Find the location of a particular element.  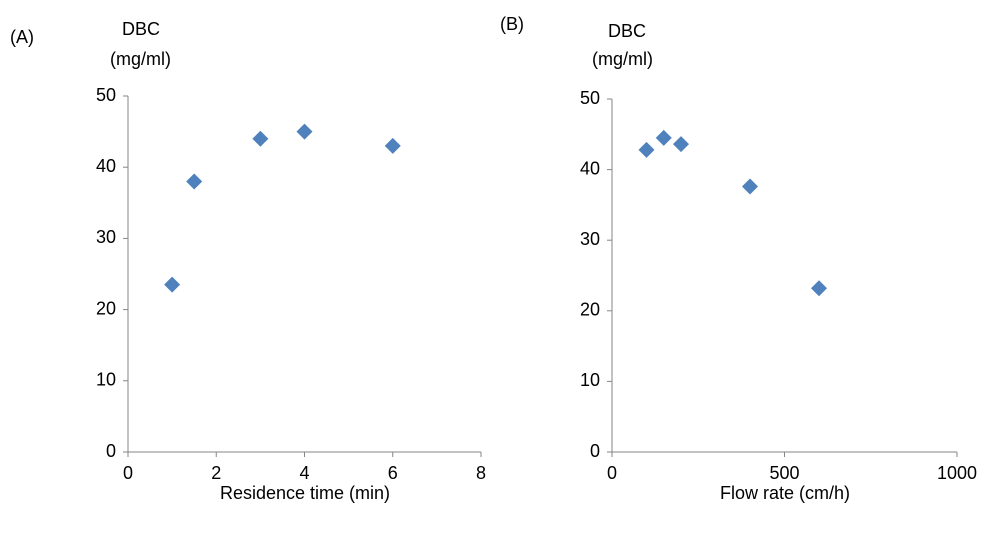

x-tick-label: 6 is located at coordinates (393, 473).